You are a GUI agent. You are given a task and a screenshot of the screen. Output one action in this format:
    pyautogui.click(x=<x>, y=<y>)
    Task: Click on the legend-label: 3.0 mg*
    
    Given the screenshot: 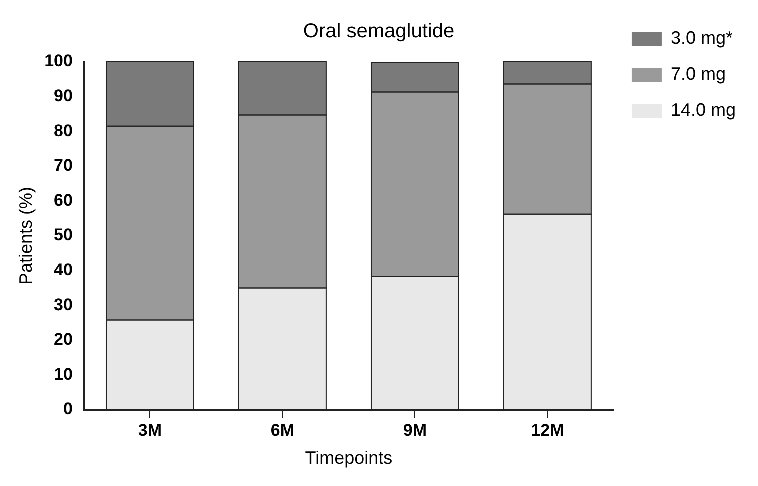 What is the action you would take?
    pyautogui.click(x=702, y=38)
    